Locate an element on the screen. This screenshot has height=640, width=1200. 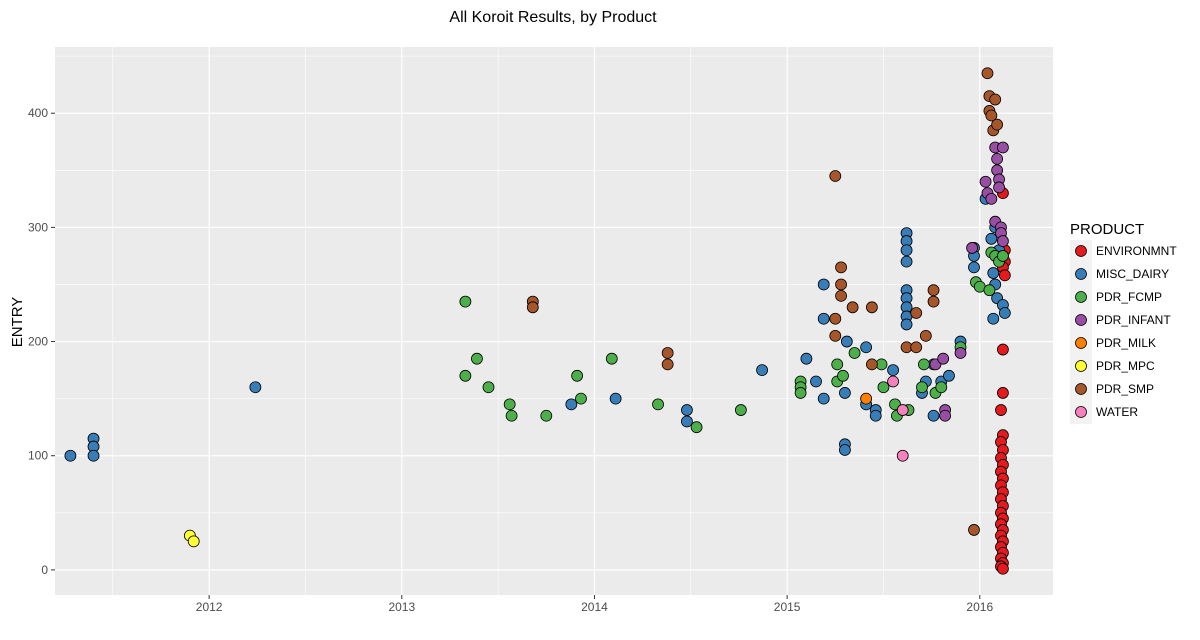
x-tick-label: 2013 is located at coordinates (401, 607).